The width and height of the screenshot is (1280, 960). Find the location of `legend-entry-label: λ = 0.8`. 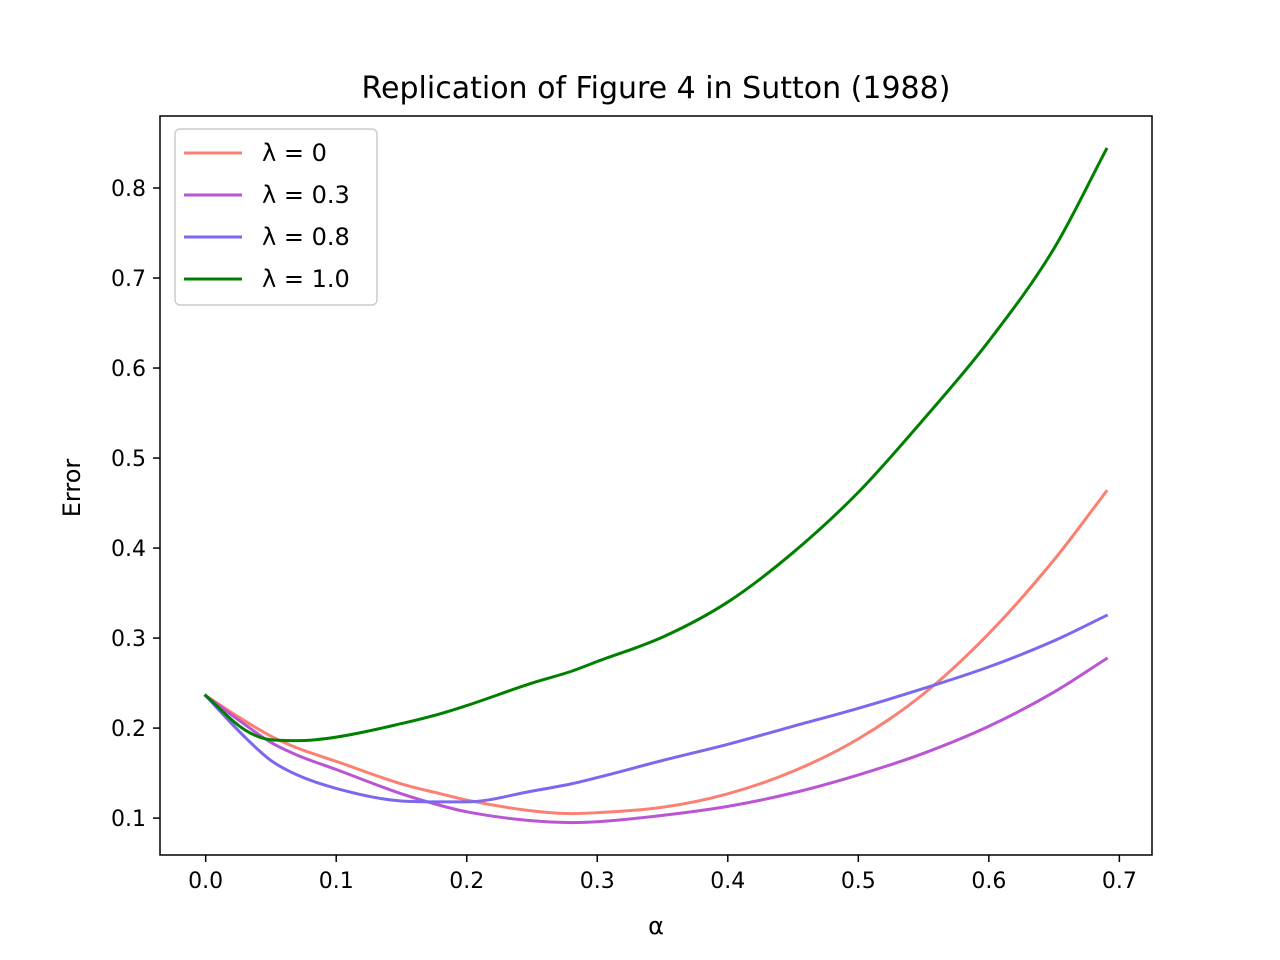

legend-entry-label: λ = 0.8 is located at coordinates (306, 237).